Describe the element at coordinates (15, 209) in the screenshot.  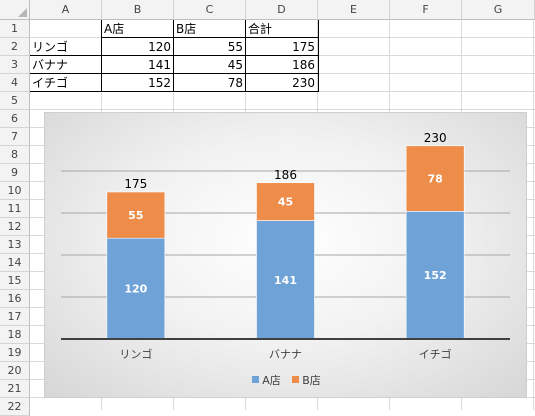
I see `row-header-11: 11` at that location.